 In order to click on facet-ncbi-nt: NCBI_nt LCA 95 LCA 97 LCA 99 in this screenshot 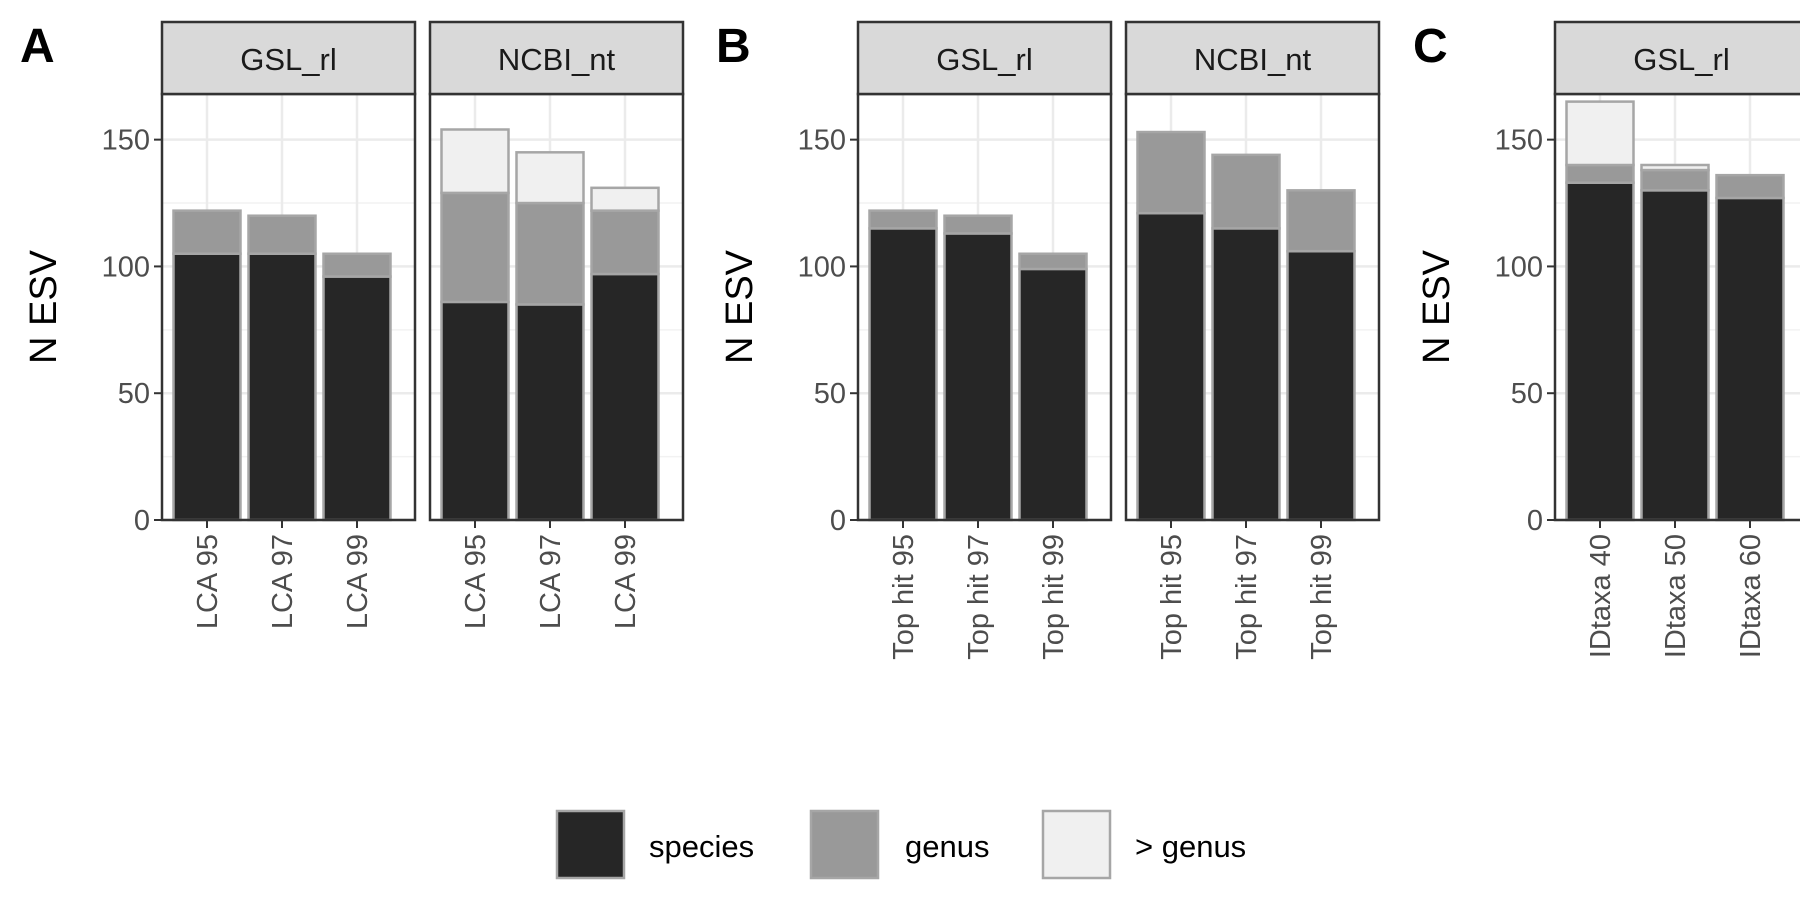, I will do `click(556, 324)`.